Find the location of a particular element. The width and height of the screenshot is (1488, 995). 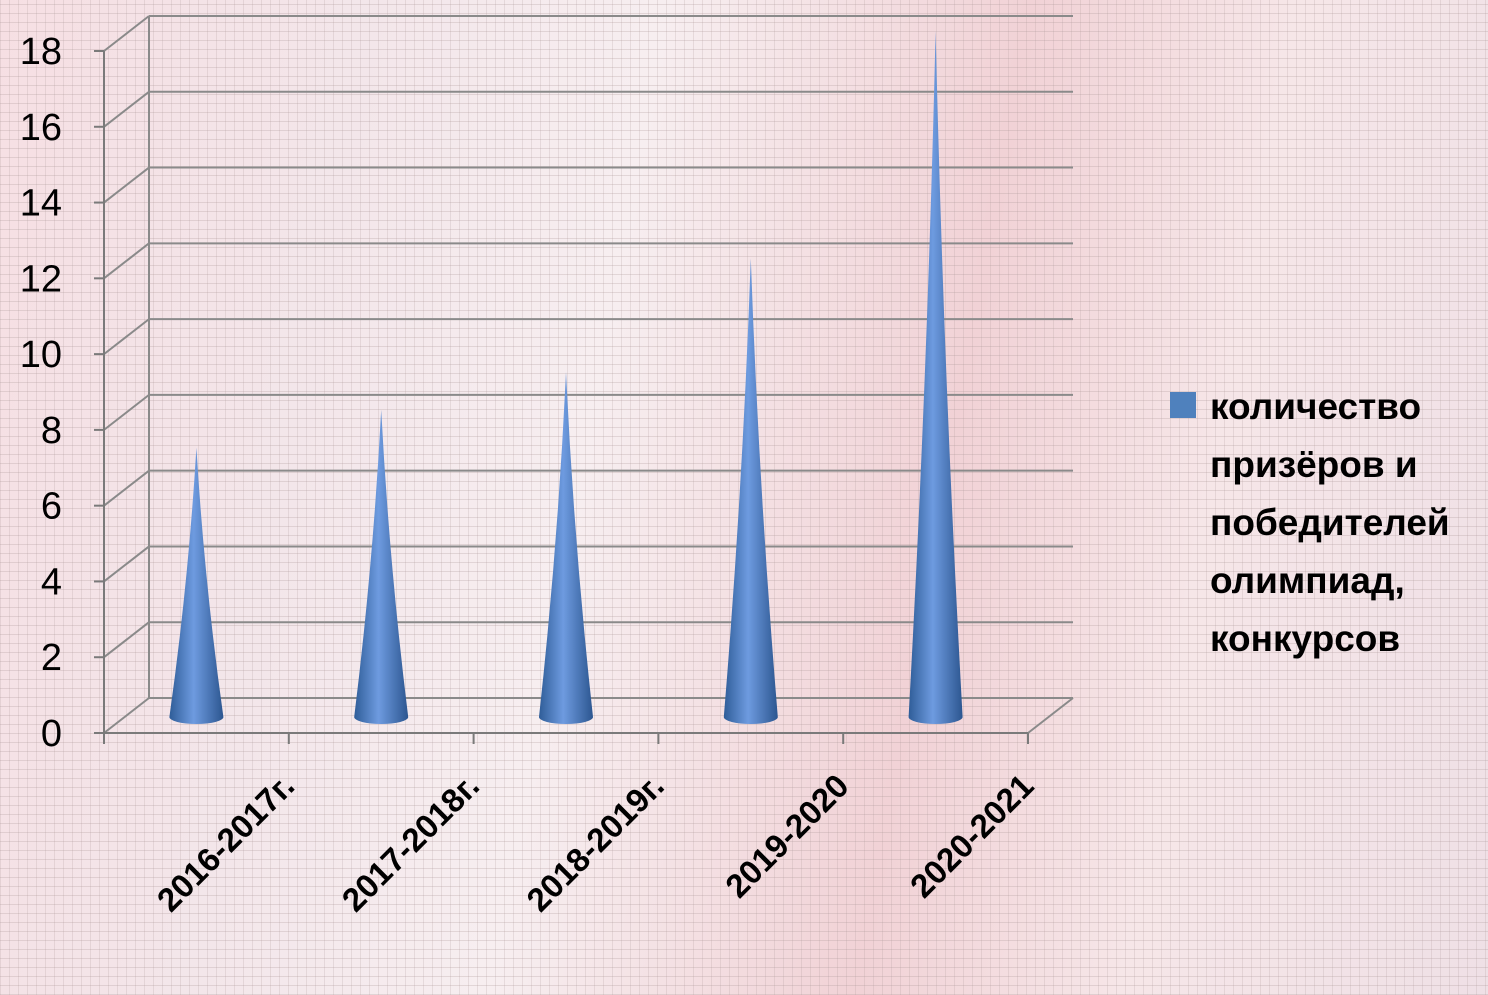

x-category-label: 2018-2019г. is located at coordinates (595, 843).